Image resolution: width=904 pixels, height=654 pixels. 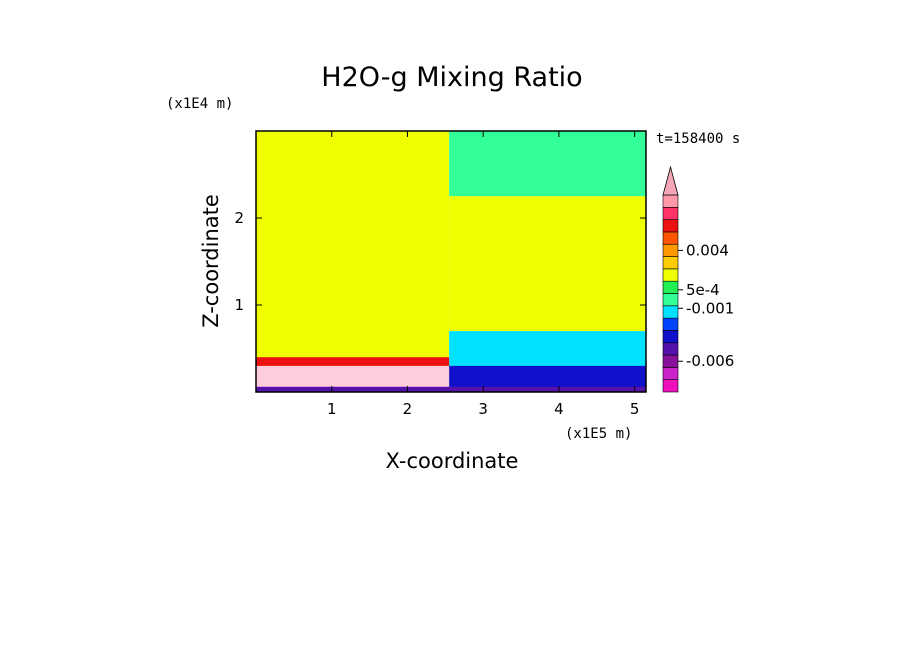 I want to click on colorbar-extend-arrow, so click(x=670, y=180).